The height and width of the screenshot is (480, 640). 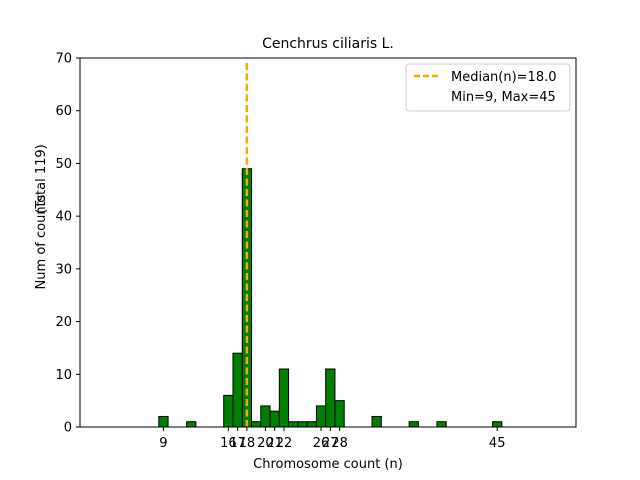 What do you see at coordinates (67, 244) in the screenshot?
I see `y-axis: 0 10 20 30 40 50 60 70` at bounding box center [67, 244].